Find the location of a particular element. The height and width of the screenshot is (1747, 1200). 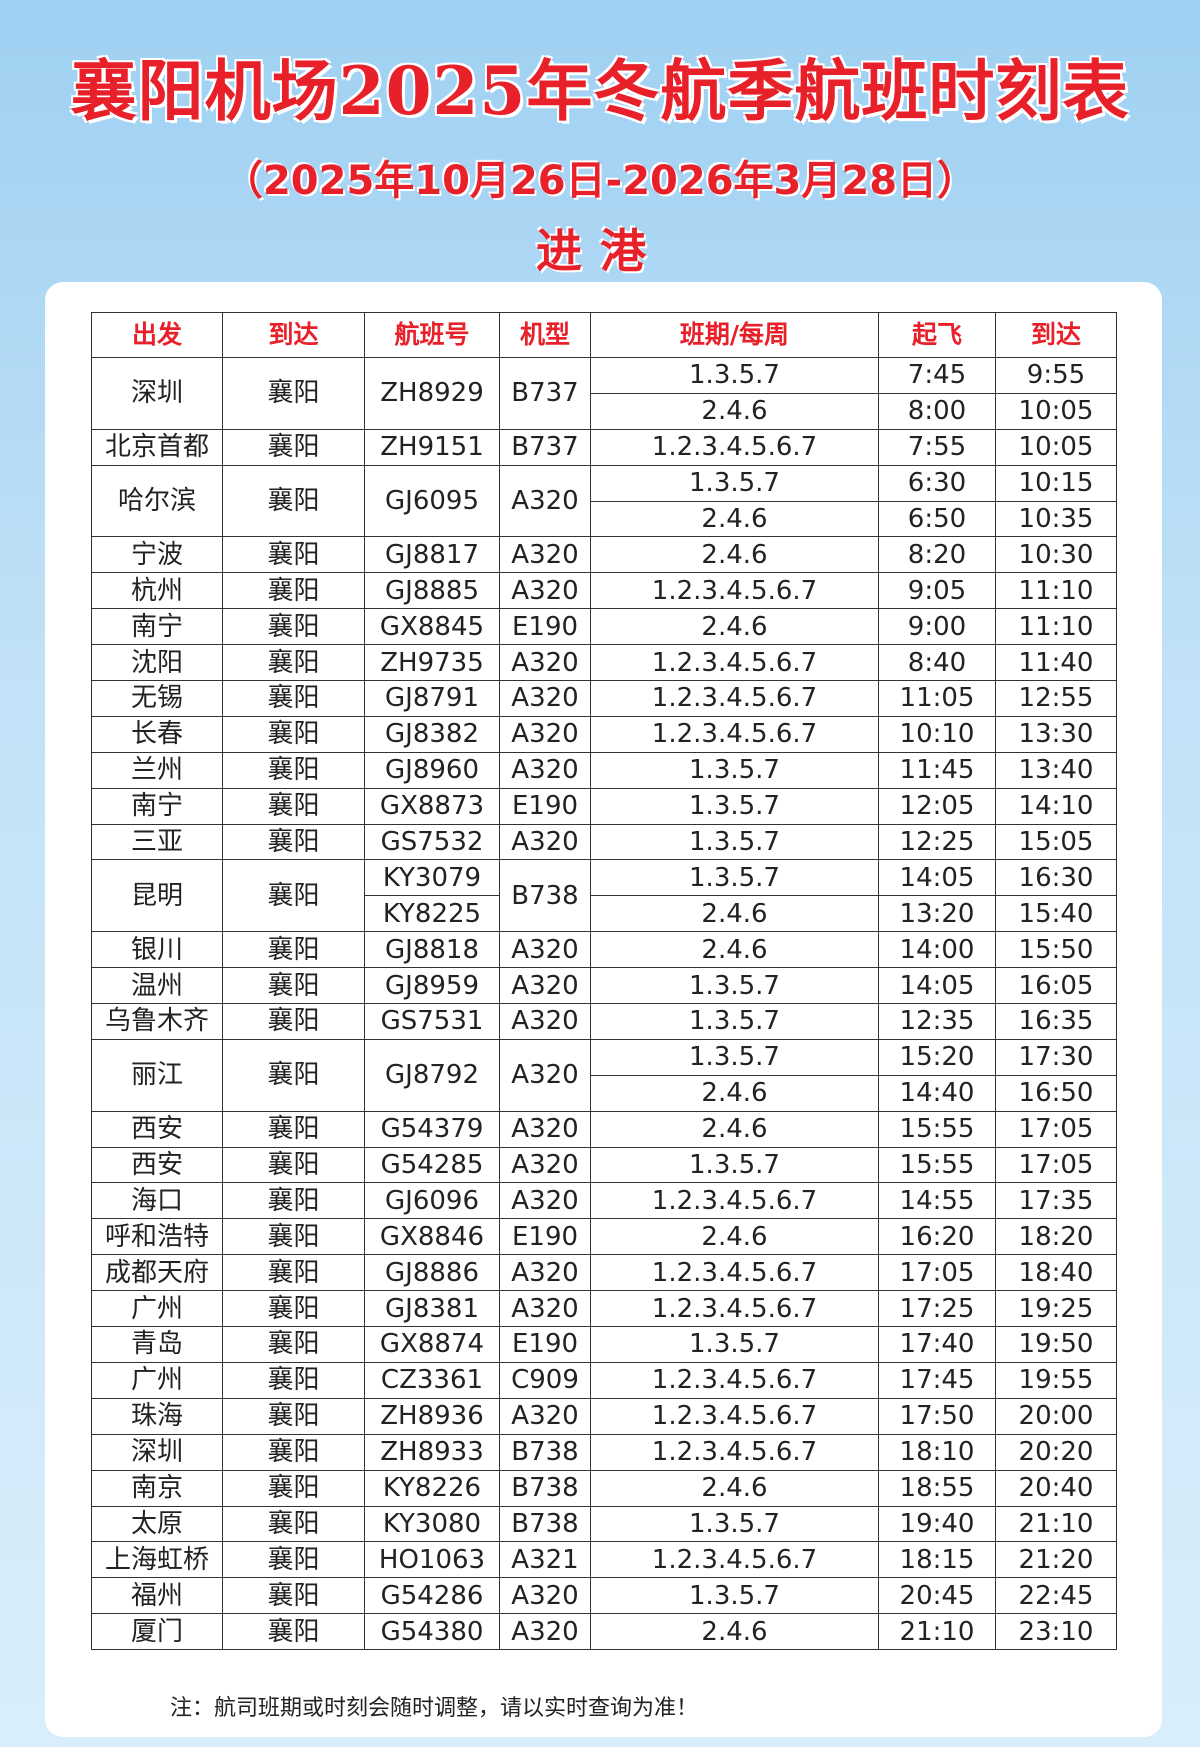

origin-cell: 哈尔滨 is located at coordinates (157, 501).